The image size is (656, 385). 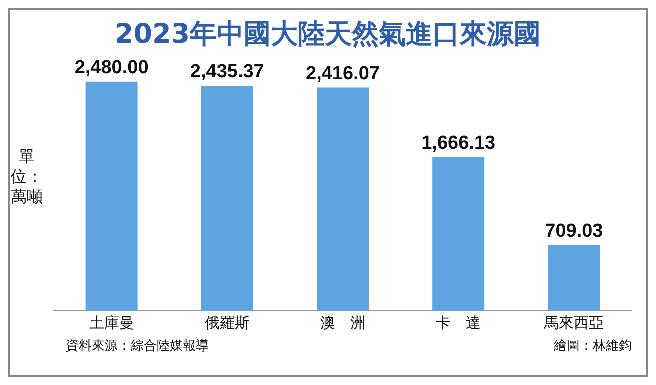 I want to click on x-tick-label: 馬來西亞, so click(x=573, y=323).